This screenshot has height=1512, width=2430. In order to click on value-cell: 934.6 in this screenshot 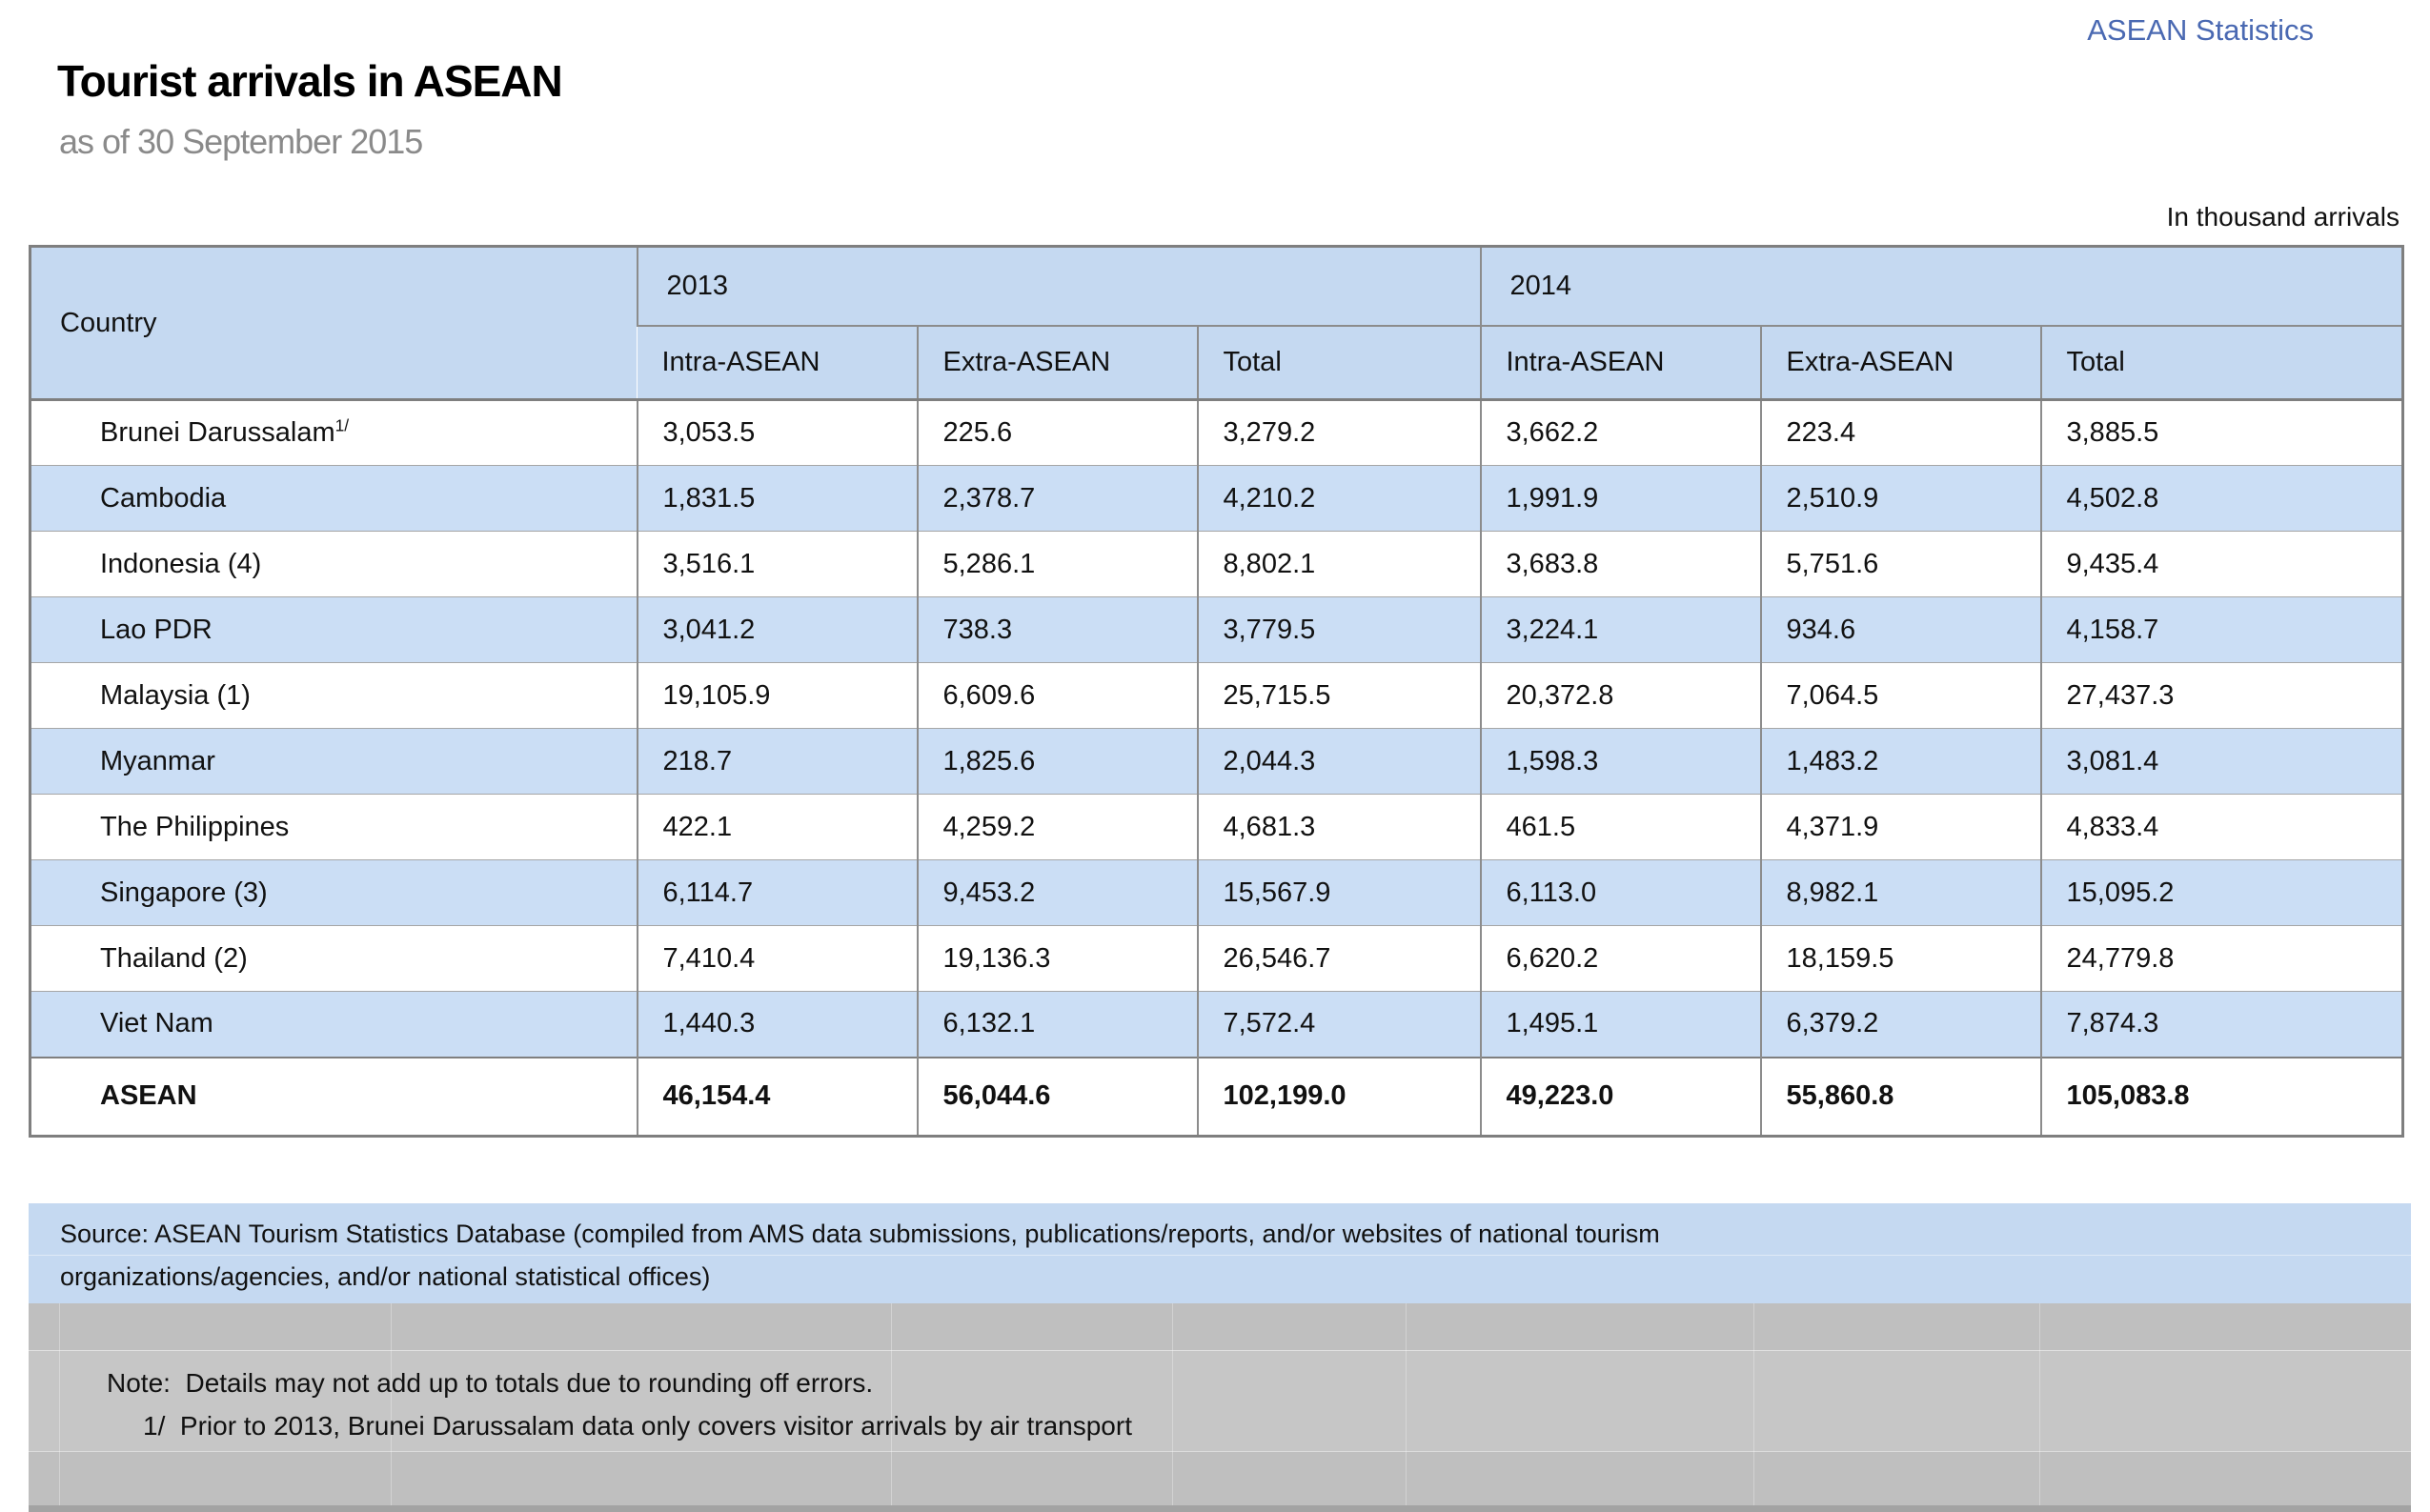, I will do `click(1900, 629)`.